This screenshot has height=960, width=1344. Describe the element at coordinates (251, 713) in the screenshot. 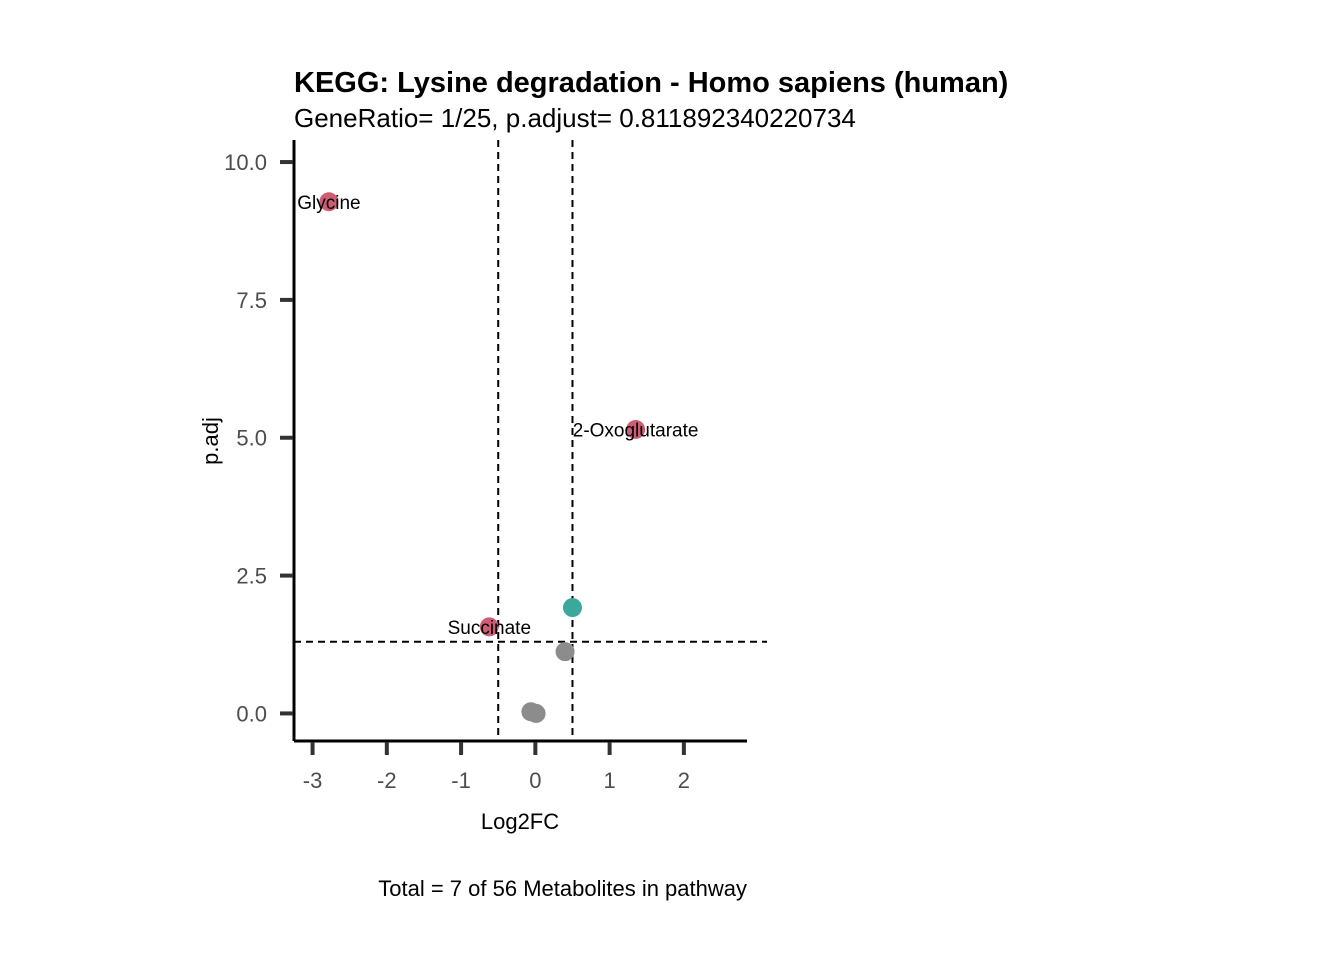

I see `y-tick-label: 0.0` at that location.